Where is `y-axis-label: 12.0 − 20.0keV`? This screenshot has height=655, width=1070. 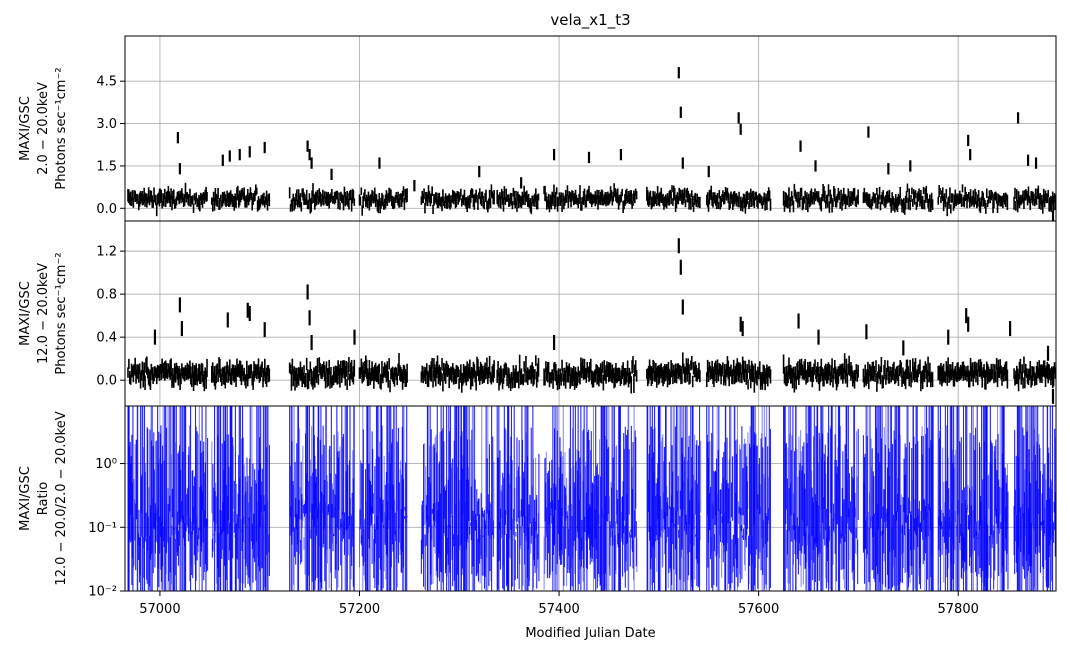
y-axis-label: 12.0 − 20.0keV is located at coordinates (43, 313).